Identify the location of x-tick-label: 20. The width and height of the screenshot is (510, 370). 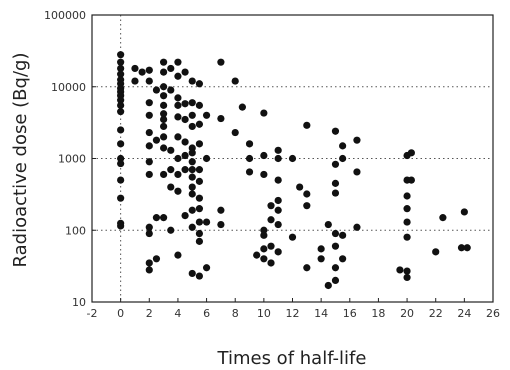
(407, 313).